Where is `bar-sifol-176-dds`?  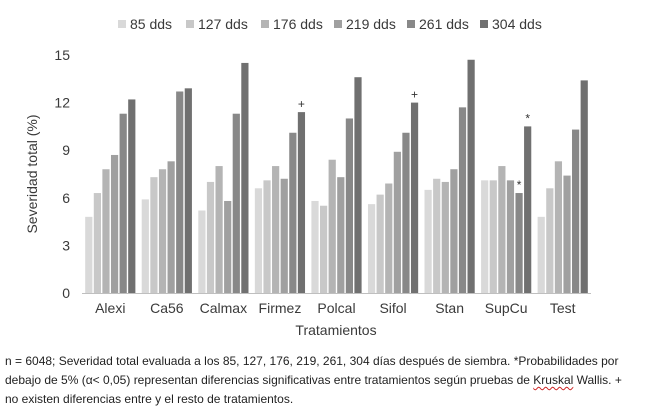
bar-sifol-176-dds is located at coordinates (389, 238).